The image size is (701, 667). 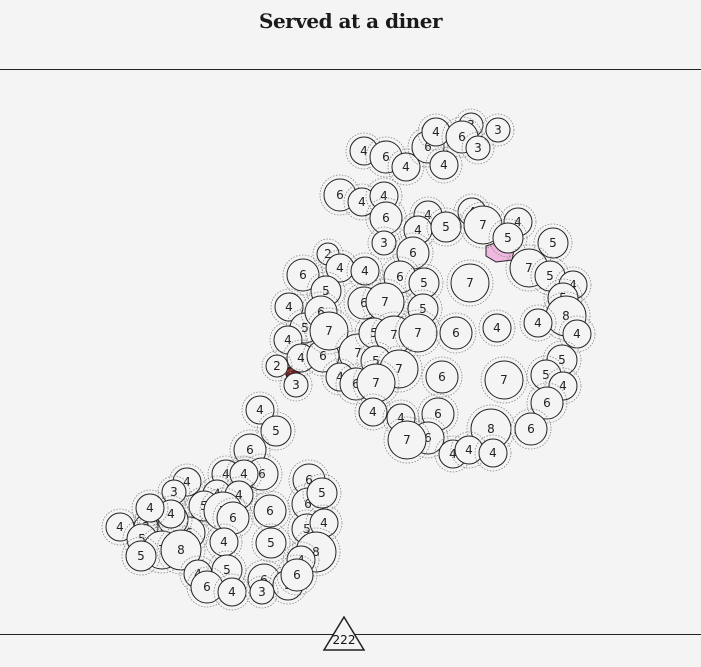 I want to click on puzzle-cell: 2, so click(x=277, y=366).